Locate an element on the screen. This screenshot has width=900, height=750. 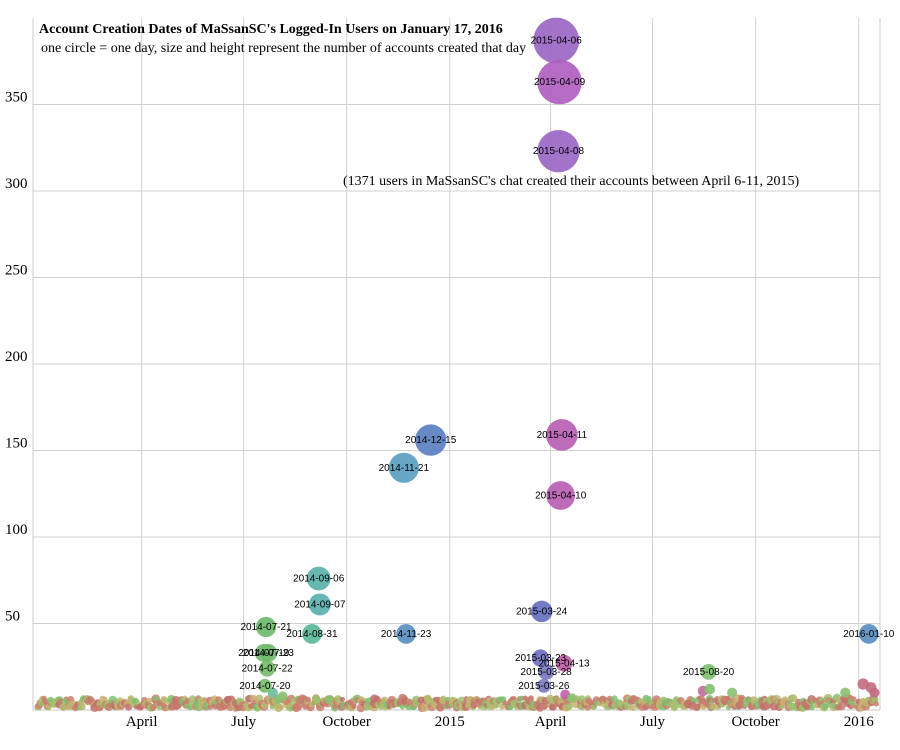
point-label: 2015-08-20 is located at coordinates (709, 672).